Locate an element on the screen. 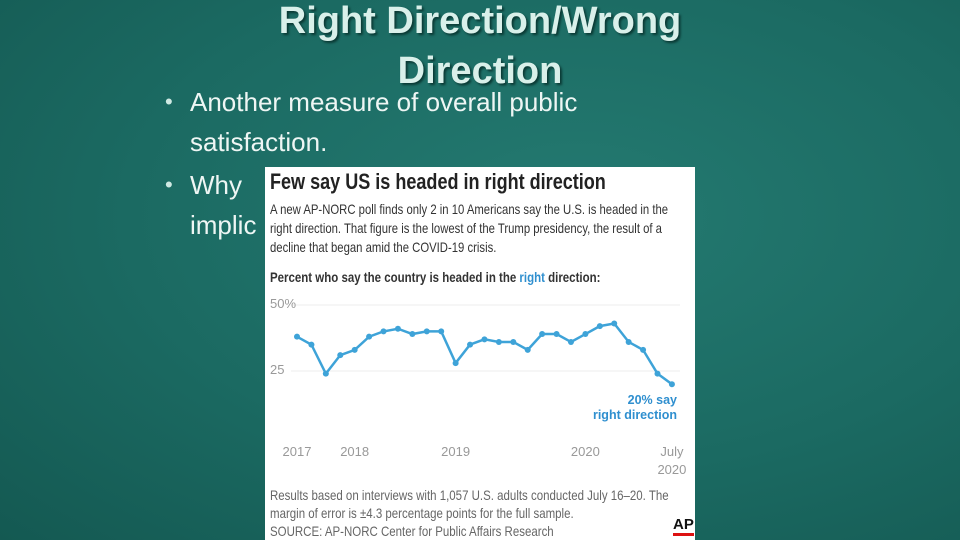 This screenshot has height=540, width=960. bullet-text: Why implic is located at coordinates (440, 205).